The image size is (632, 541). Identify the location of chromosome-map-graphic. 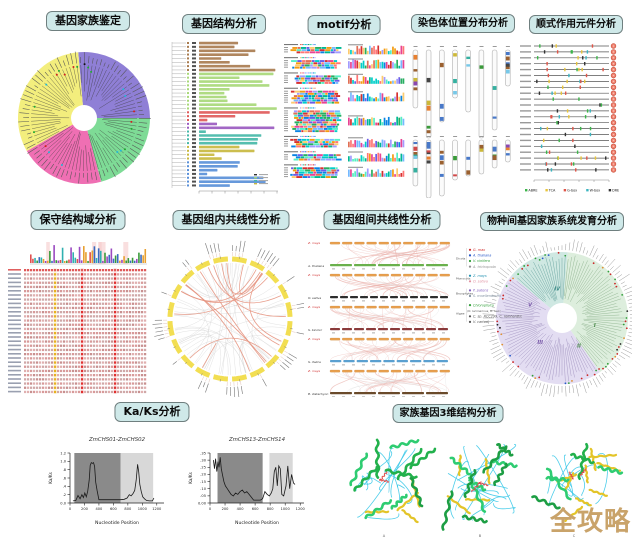
(461, 122).